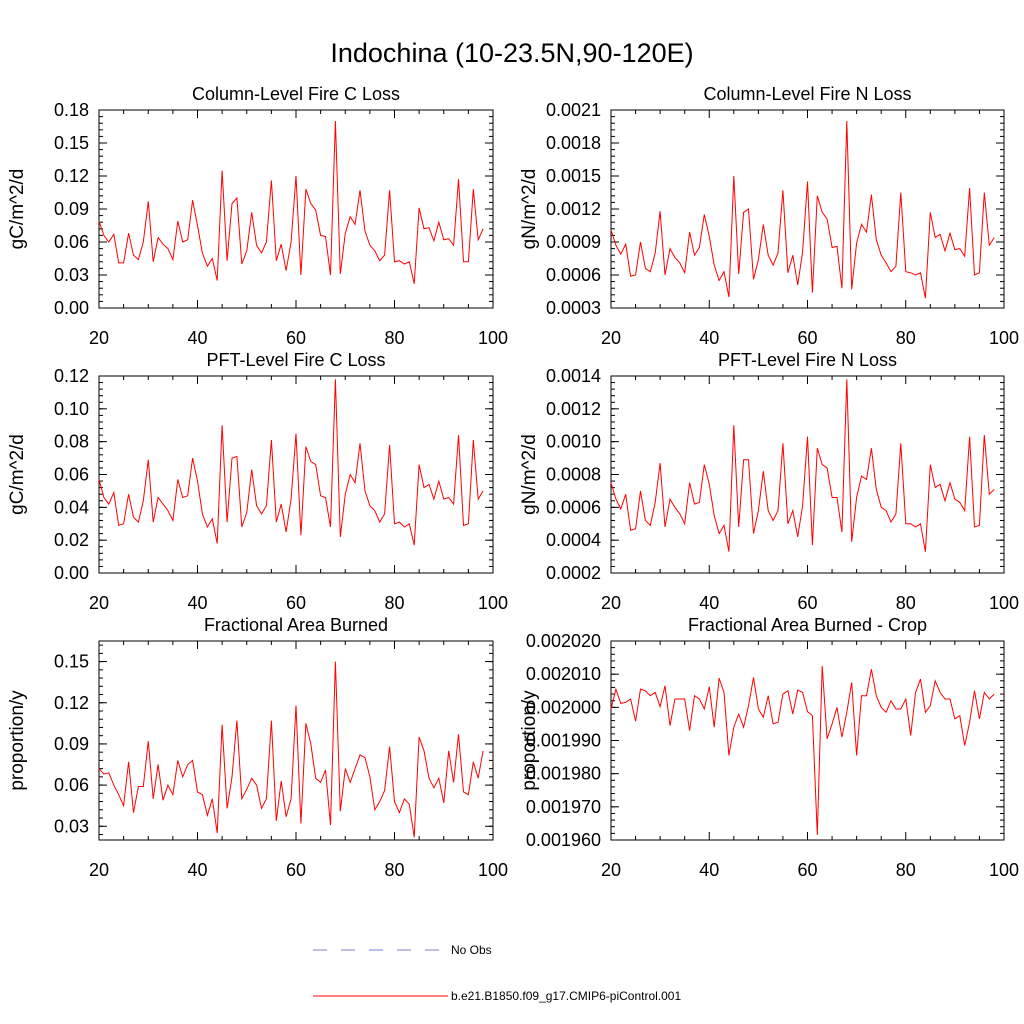  What do you see at coordinates (573, 176) in the screenshot?
I see `y-tick-label: 0.0015` at bounding box center [573, 176].